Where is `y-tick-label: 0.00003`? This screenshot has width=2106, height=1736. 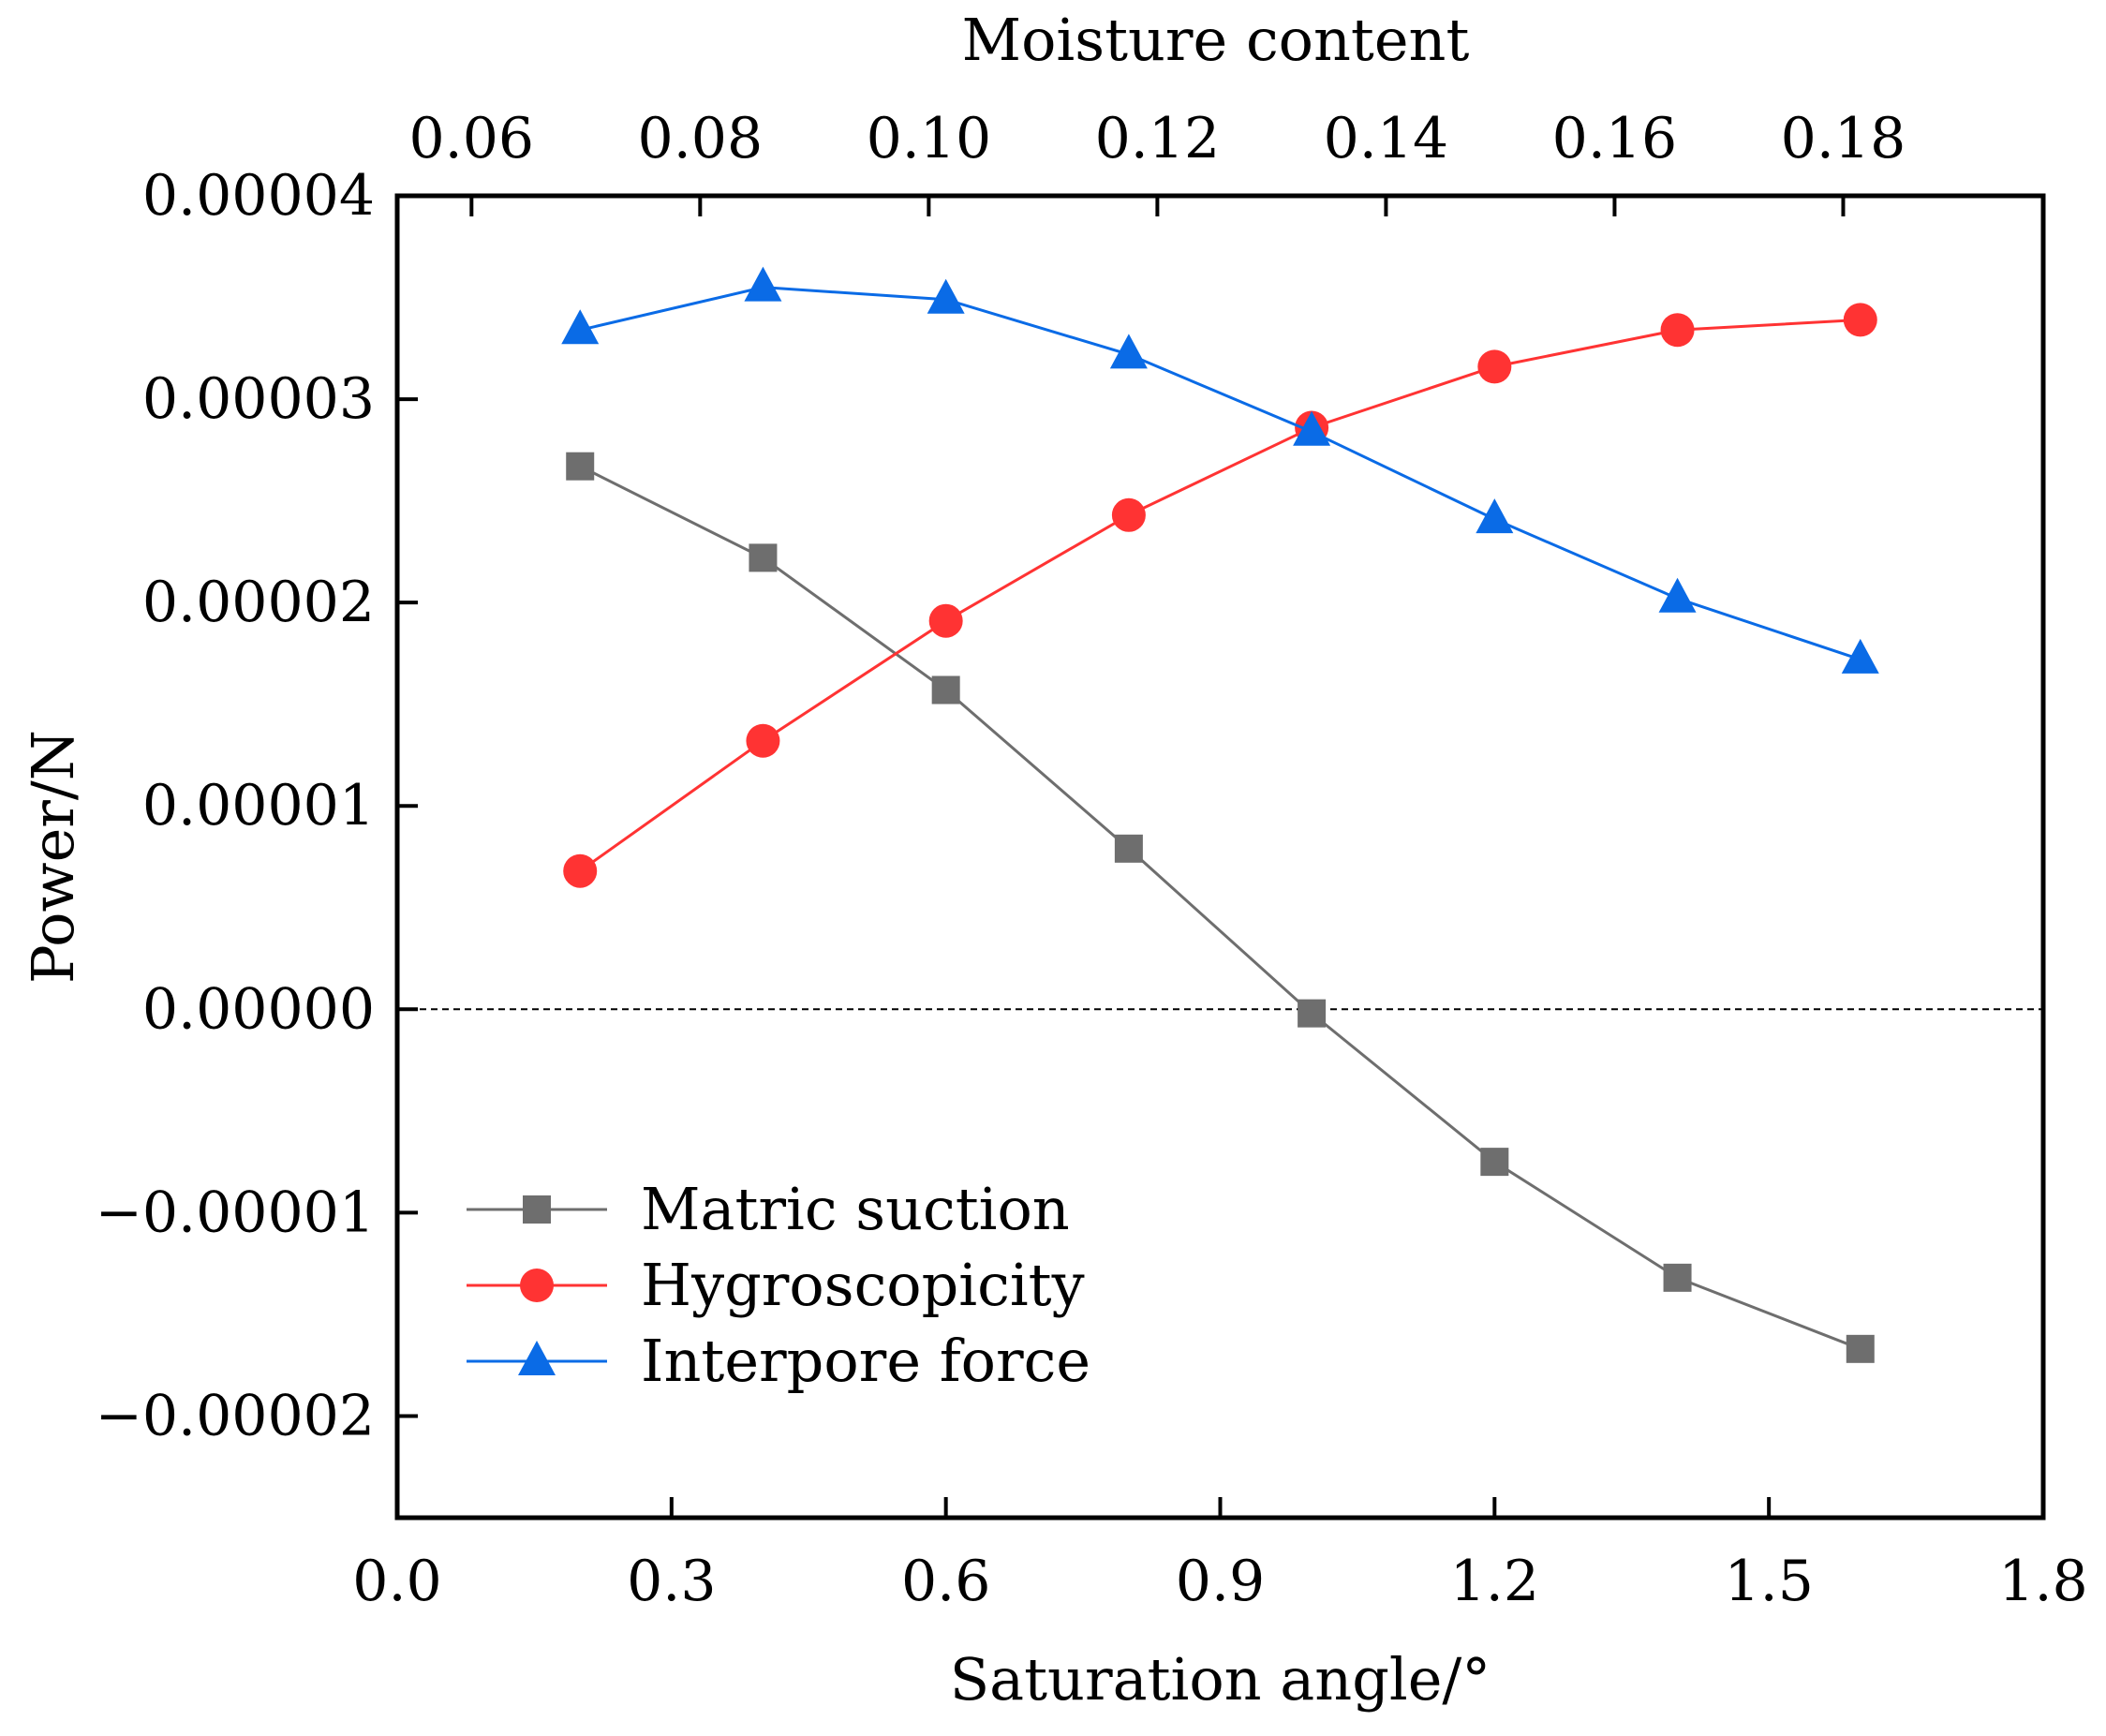
y-tick-label: 0.00003 is located at coordinates (258, 399).